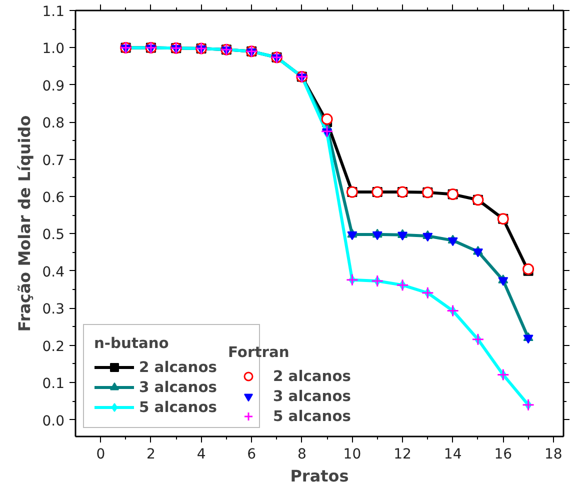  I want to click on x-tick-label: 16, so click(503, 454).